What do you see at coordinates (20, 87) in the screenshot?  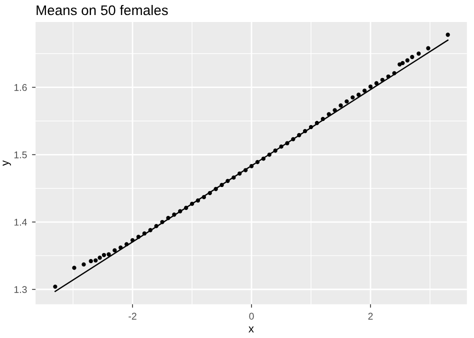 I see `y-tick-label: 1.6` at bounding box center [20, 87].